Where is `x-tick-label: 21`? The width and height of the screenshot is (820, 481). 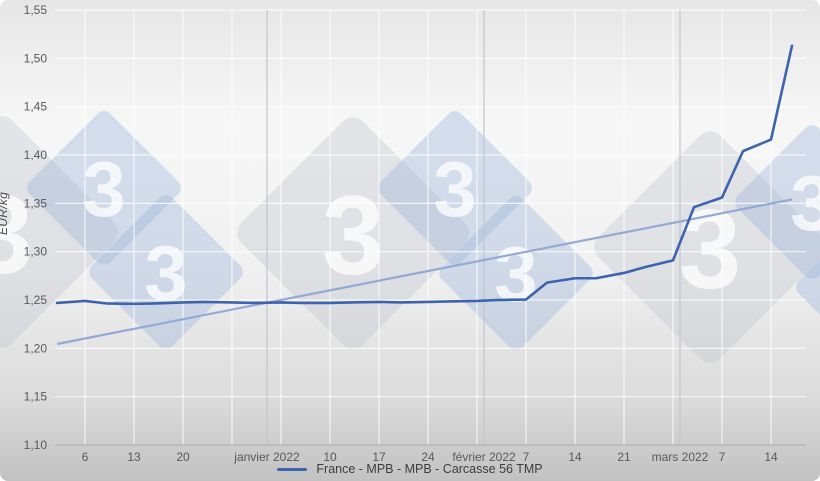 x-tick-label: 21 is located at coordinates (624, 457).